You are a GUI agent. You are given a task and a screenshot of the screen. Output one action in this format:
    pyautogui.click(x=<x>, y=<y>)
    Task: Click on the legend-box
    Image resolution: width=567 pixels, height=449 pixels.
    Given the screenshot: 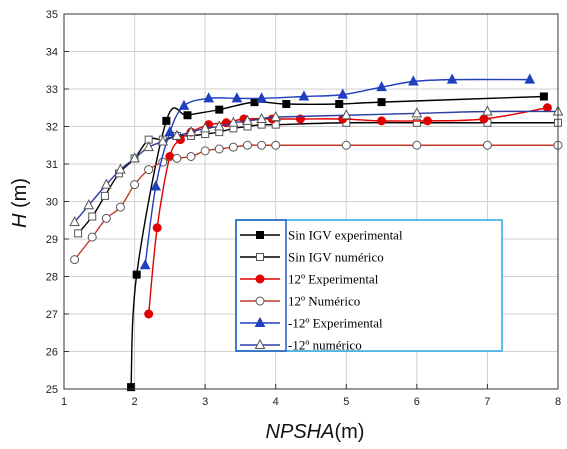 What is the action you would take?
    pyautogui.click(x=369, y=285)
    